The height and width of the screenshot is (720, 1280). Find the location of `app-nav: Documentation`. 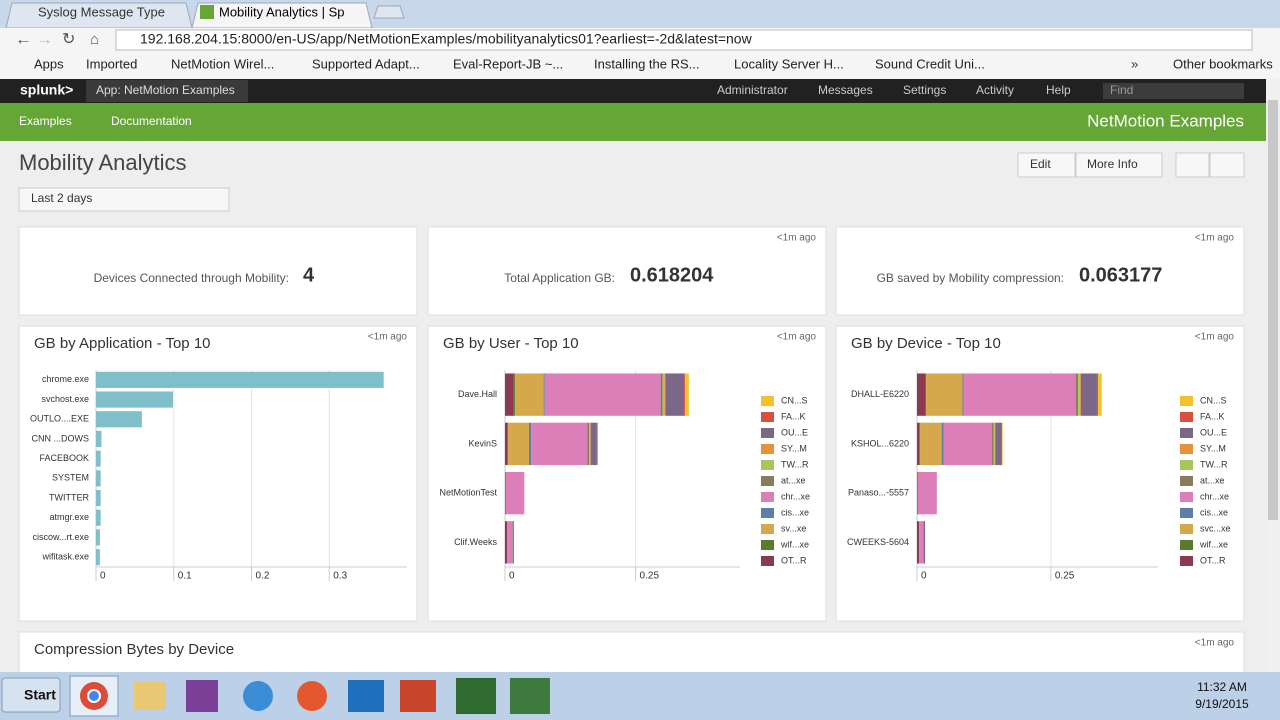

app-nav: Documentation is located at coordinates (151, 121).